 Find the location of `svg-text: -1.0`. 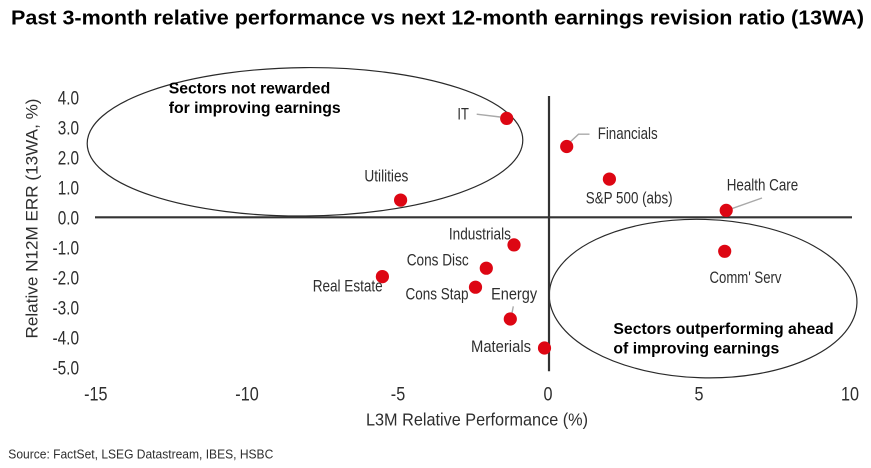

svg-text: -1.0 is located at coordinates (66, 248).